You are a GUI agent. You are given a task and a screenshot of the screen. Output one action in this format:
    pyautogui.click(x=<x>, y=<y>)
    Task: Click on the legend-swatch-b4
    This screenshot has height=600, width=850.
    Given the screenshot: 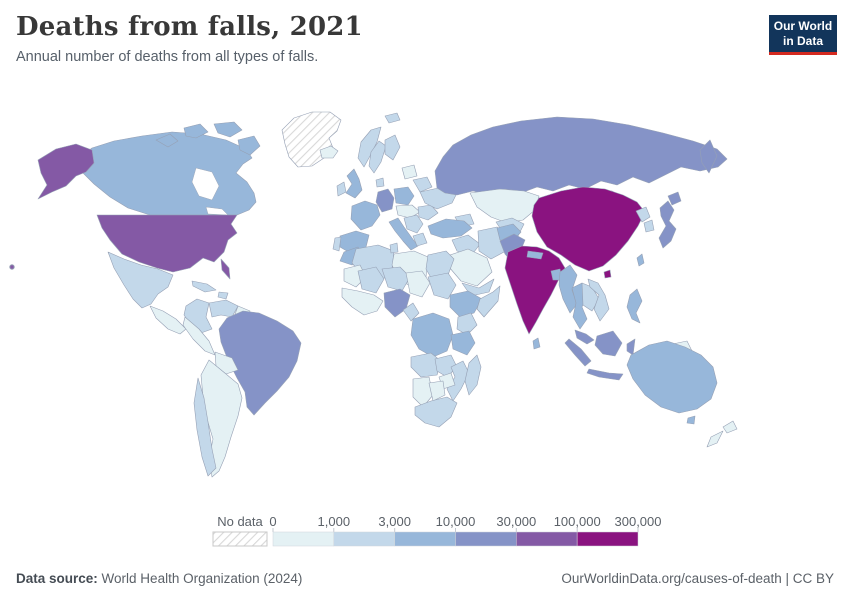 What is the action you would take?
    pyautogui.click(x=486, y=539)
    